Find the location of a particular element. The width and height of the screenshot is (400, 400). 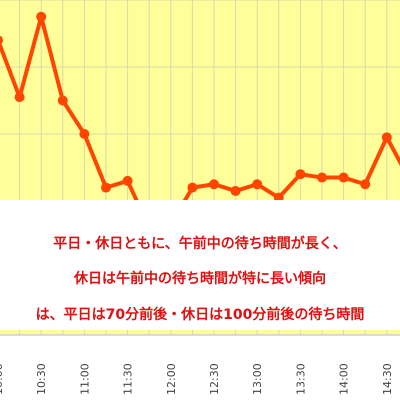

x-tick-label: 14:30 is located at coordinates (387, 379).